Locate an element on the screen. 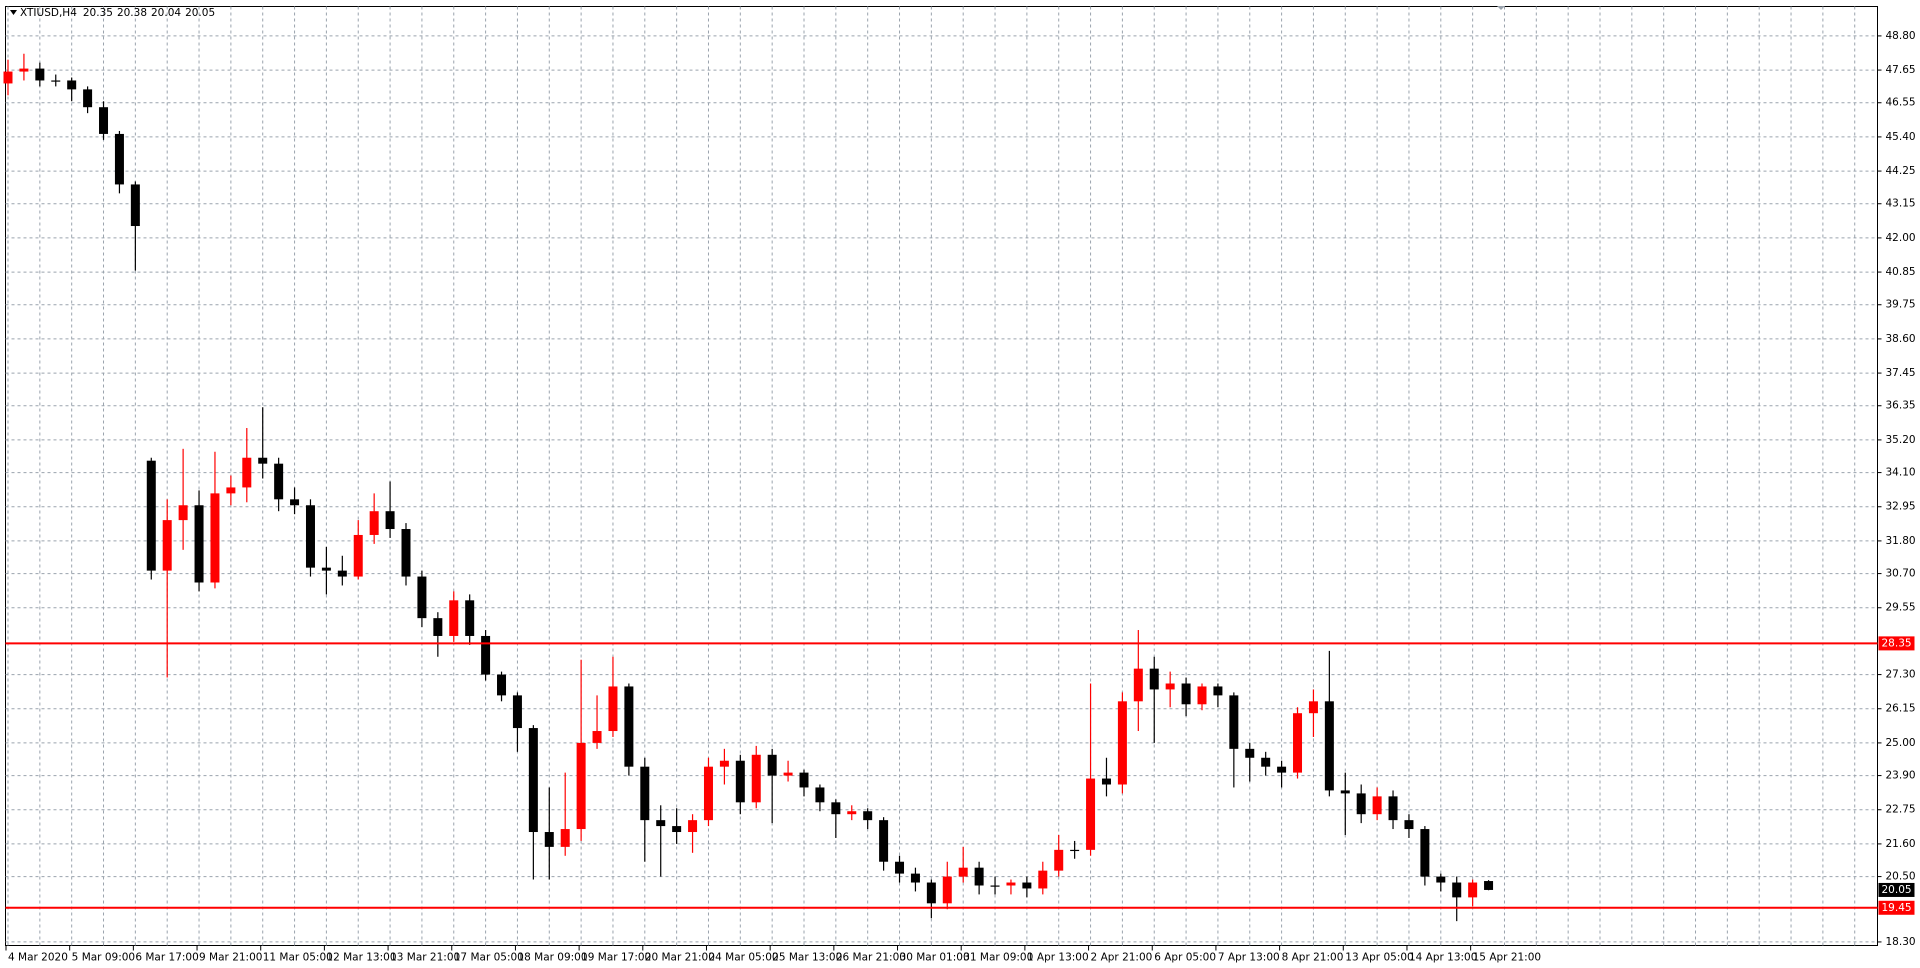 The image size is (1920, 968). low-value: 20.04 is located at coordinates (166, 13).